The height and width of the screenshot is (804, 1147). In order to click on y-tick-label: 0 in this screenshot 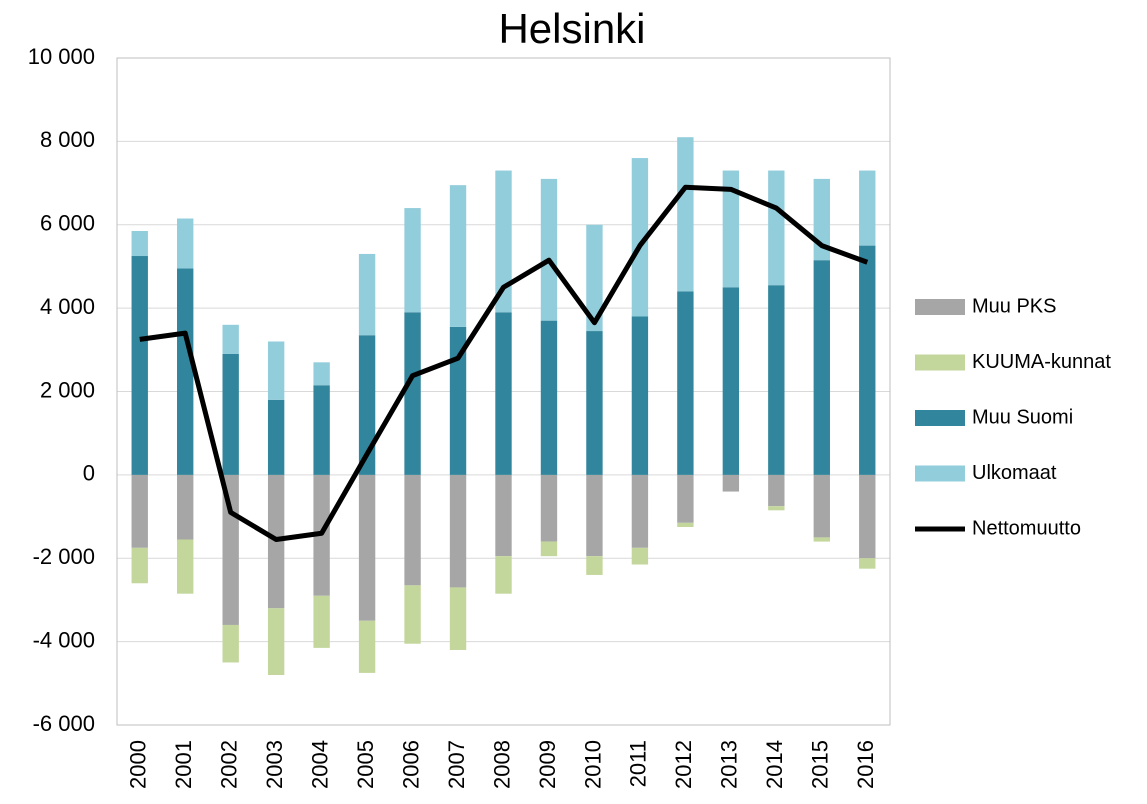, I will do `click(89, 473)`.